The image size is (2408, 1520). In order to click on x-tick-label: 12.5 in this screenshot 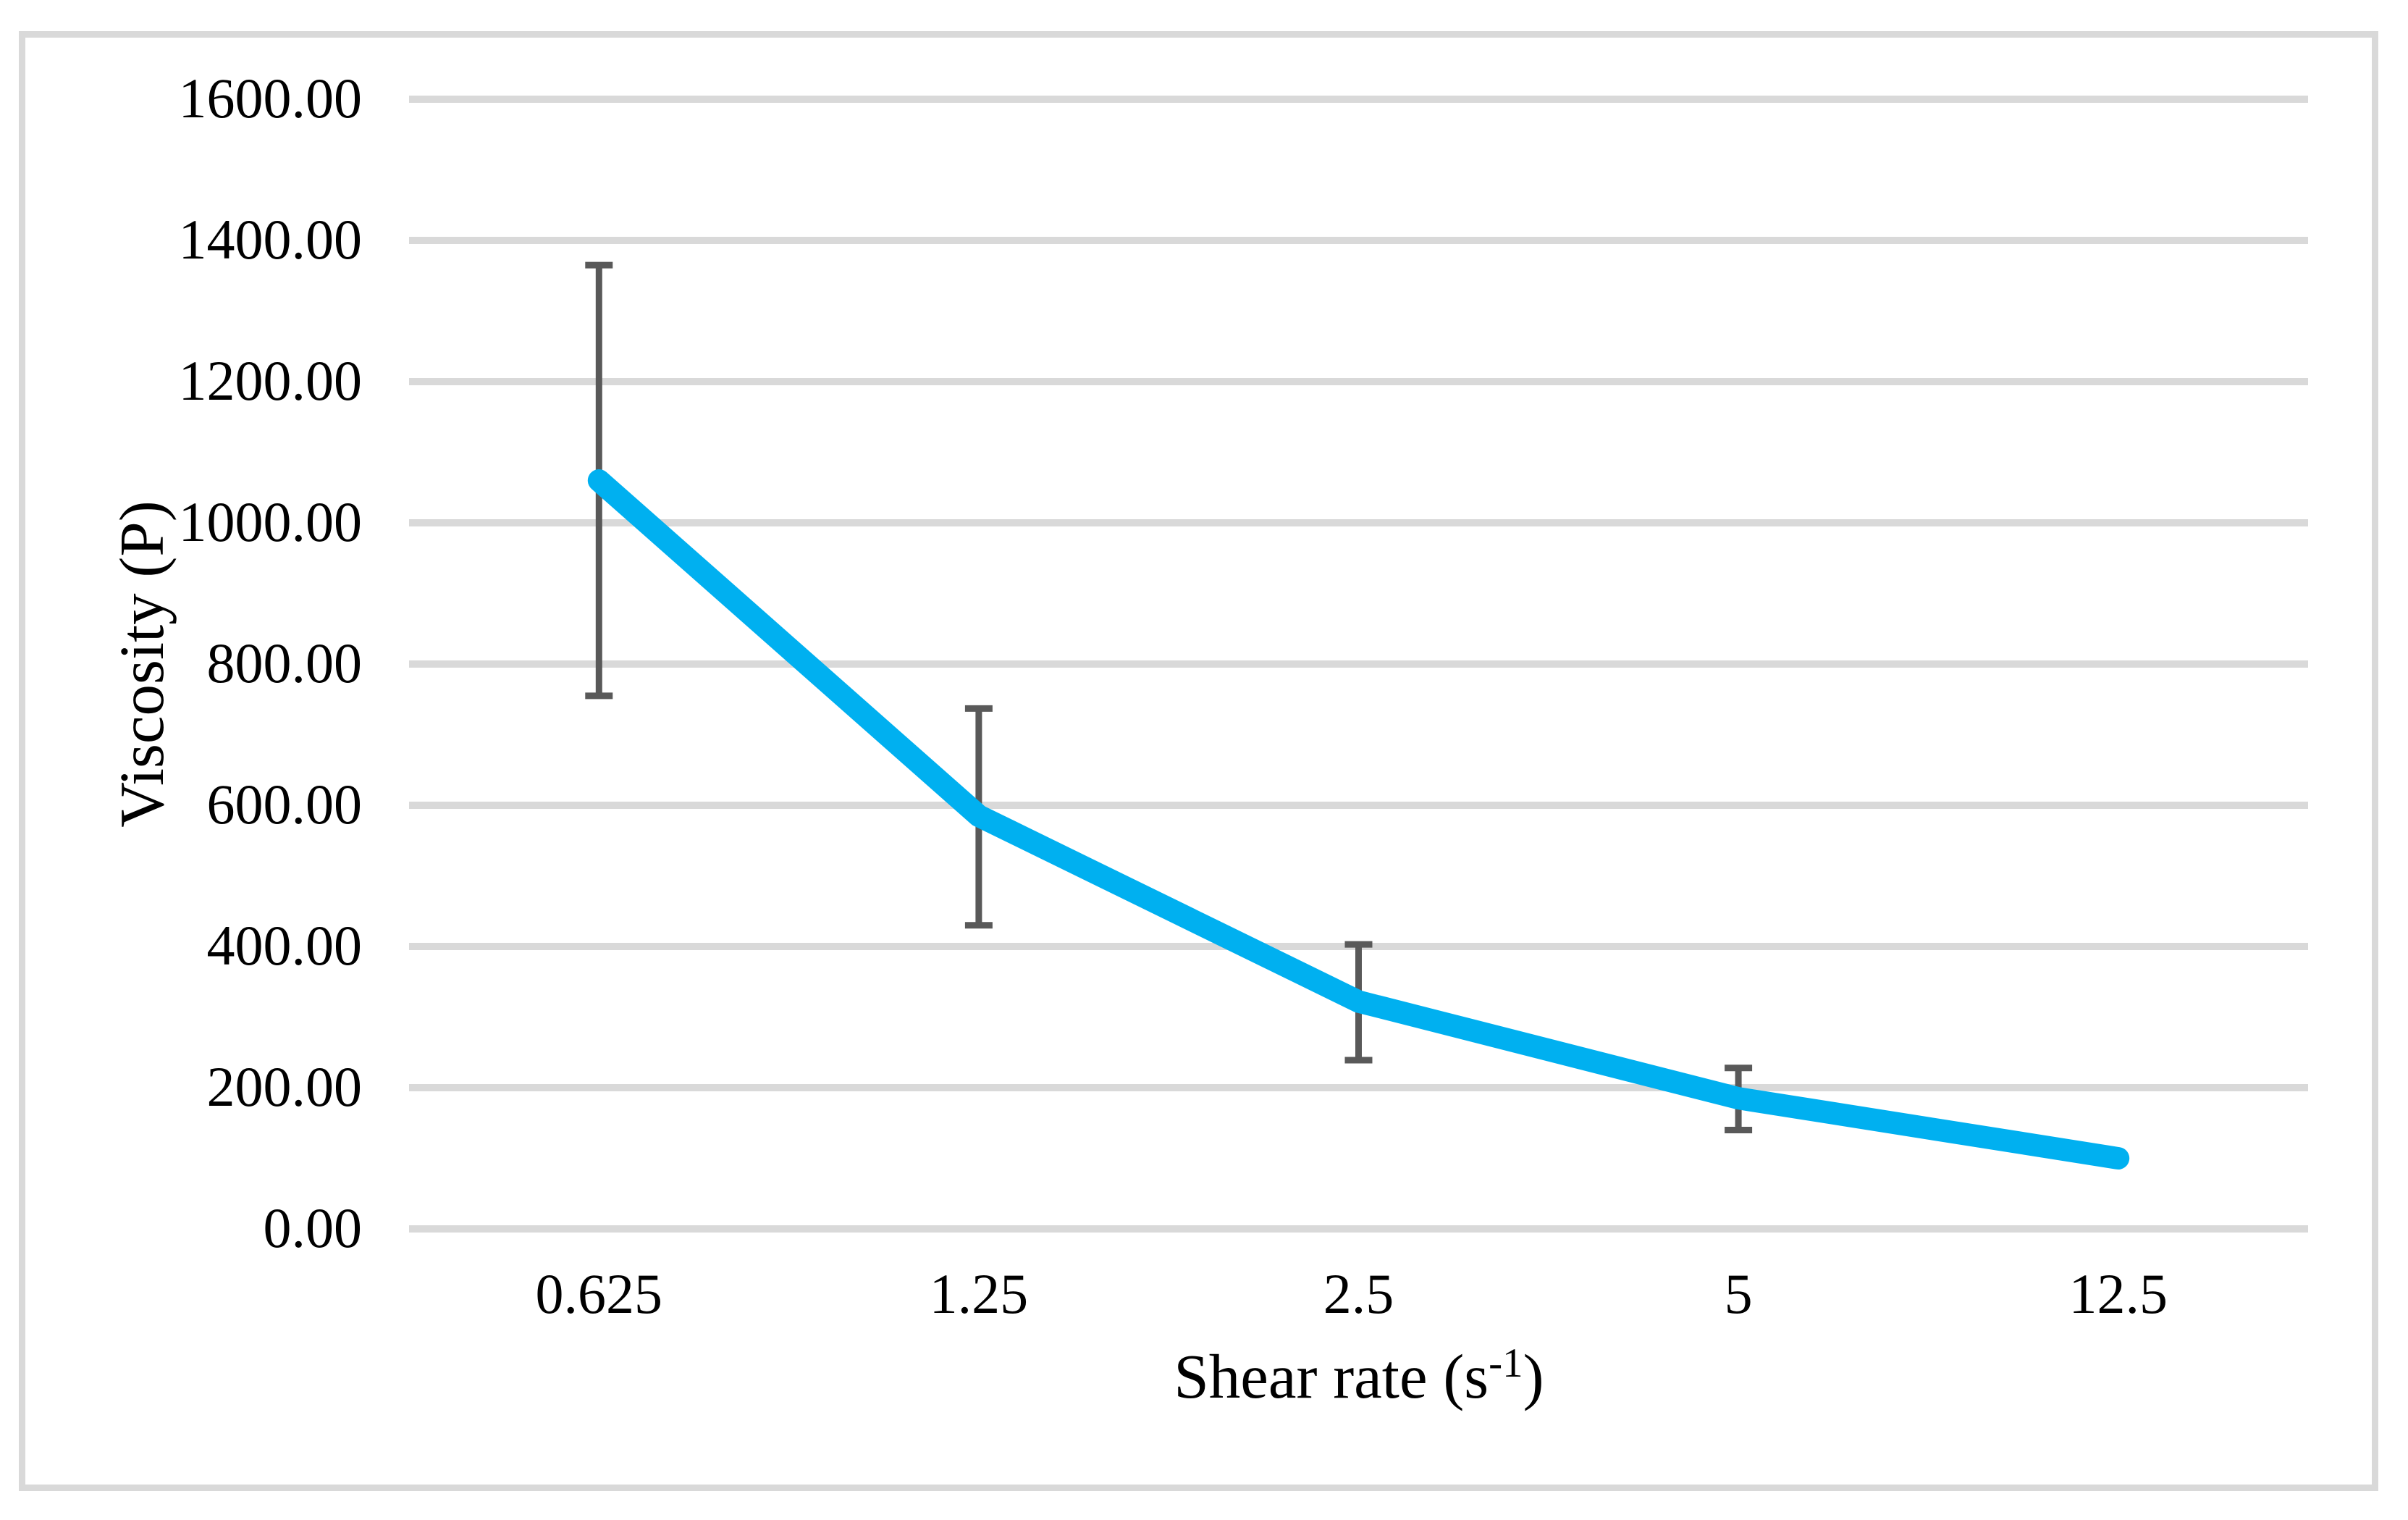, I will do `click(2118, 1293)`.